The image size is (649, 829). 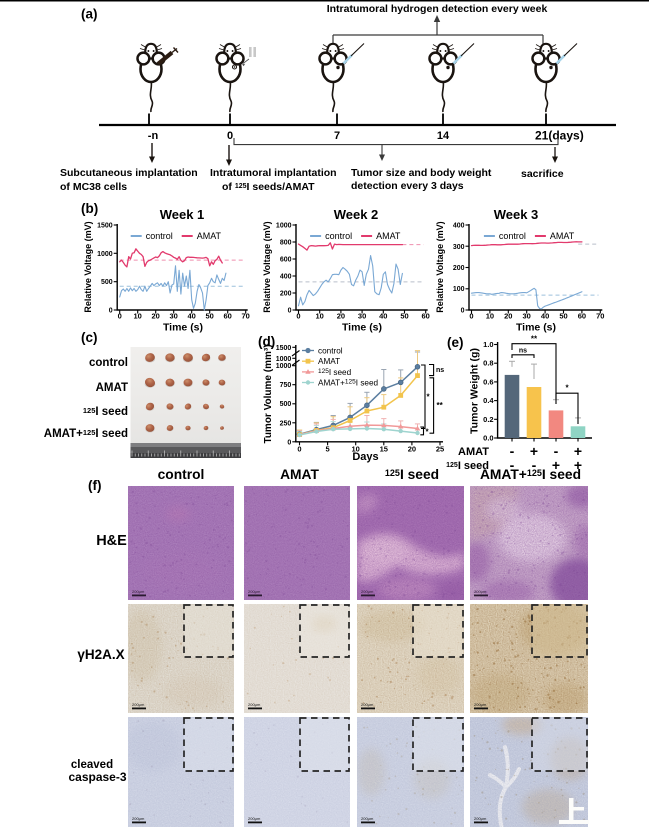 What do you see at coordinates (488, 419) in the screenshot?
I see `svg-text: 0.2` at bounding box center [488, 419].